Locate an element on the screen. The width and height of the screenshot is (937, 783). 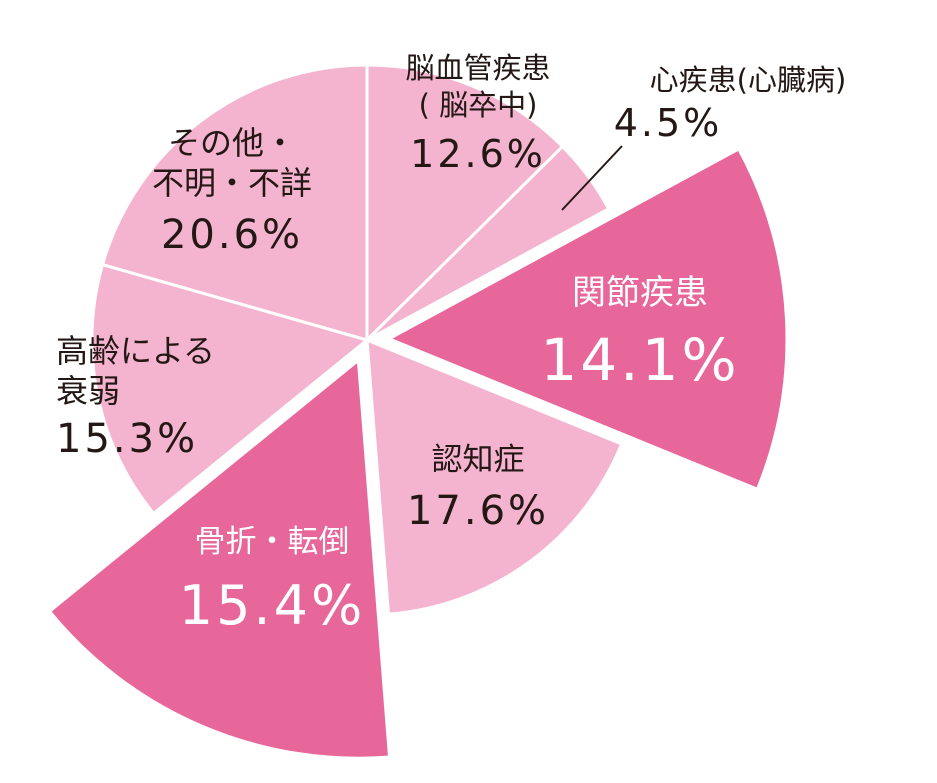
category-label-line2-other: 不明・不詳 is located at coordinates (232, 183).